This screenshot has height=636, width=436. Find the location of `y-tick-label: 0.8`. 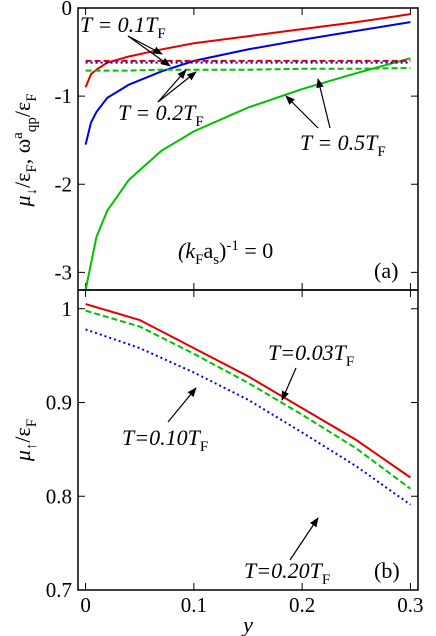

y-tick-label: 0.8 is located at coordinates (59, 496).